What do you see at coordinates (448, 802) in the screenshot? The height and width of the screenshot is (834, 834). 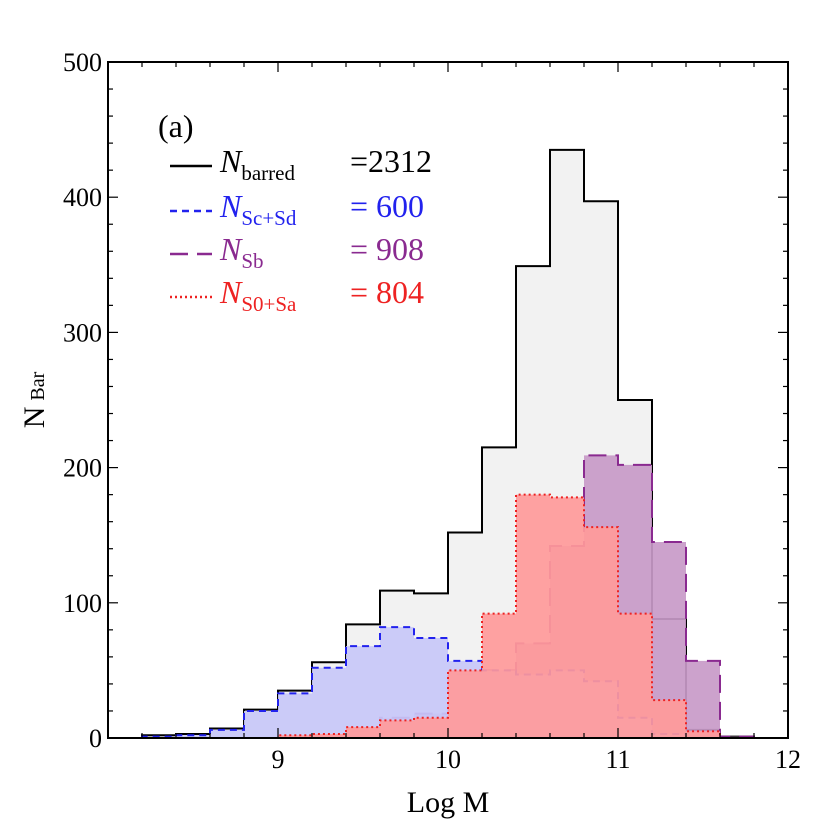 I see `x-axis-title: Log M` at bounding box center [448, 802].